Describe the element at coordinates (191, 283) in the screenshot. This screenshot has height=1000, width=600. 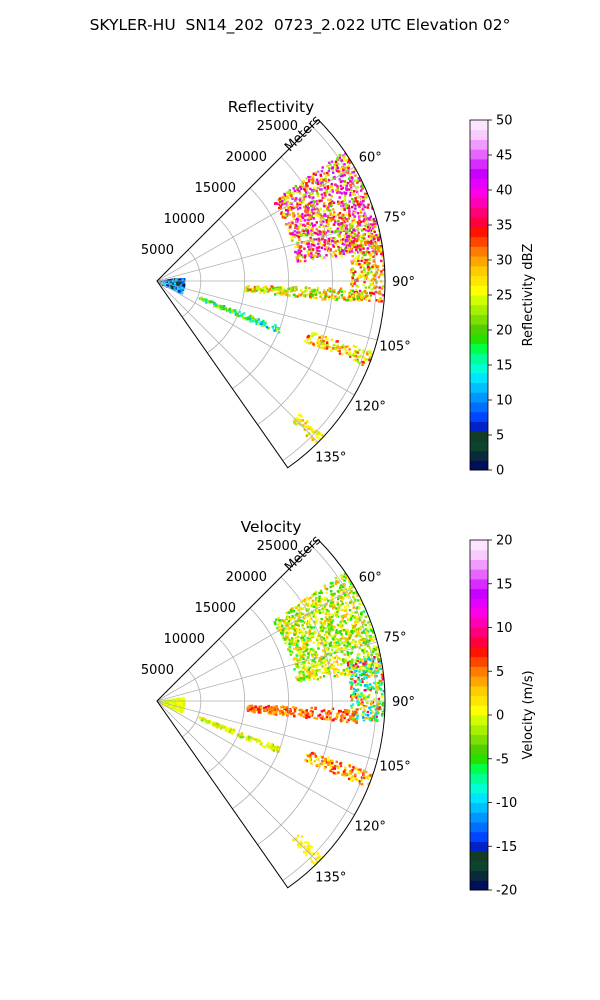
I see `range-ring` at that location.